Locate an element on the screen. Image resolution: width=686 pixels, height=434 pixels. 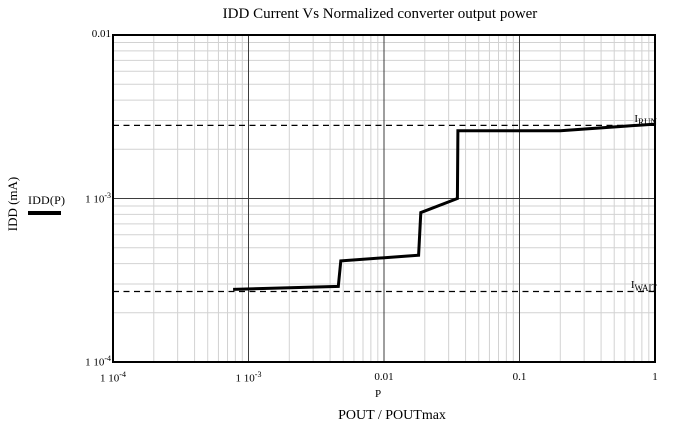
ref-label-irun-sub: RUN is located at coordinates (647, 122).